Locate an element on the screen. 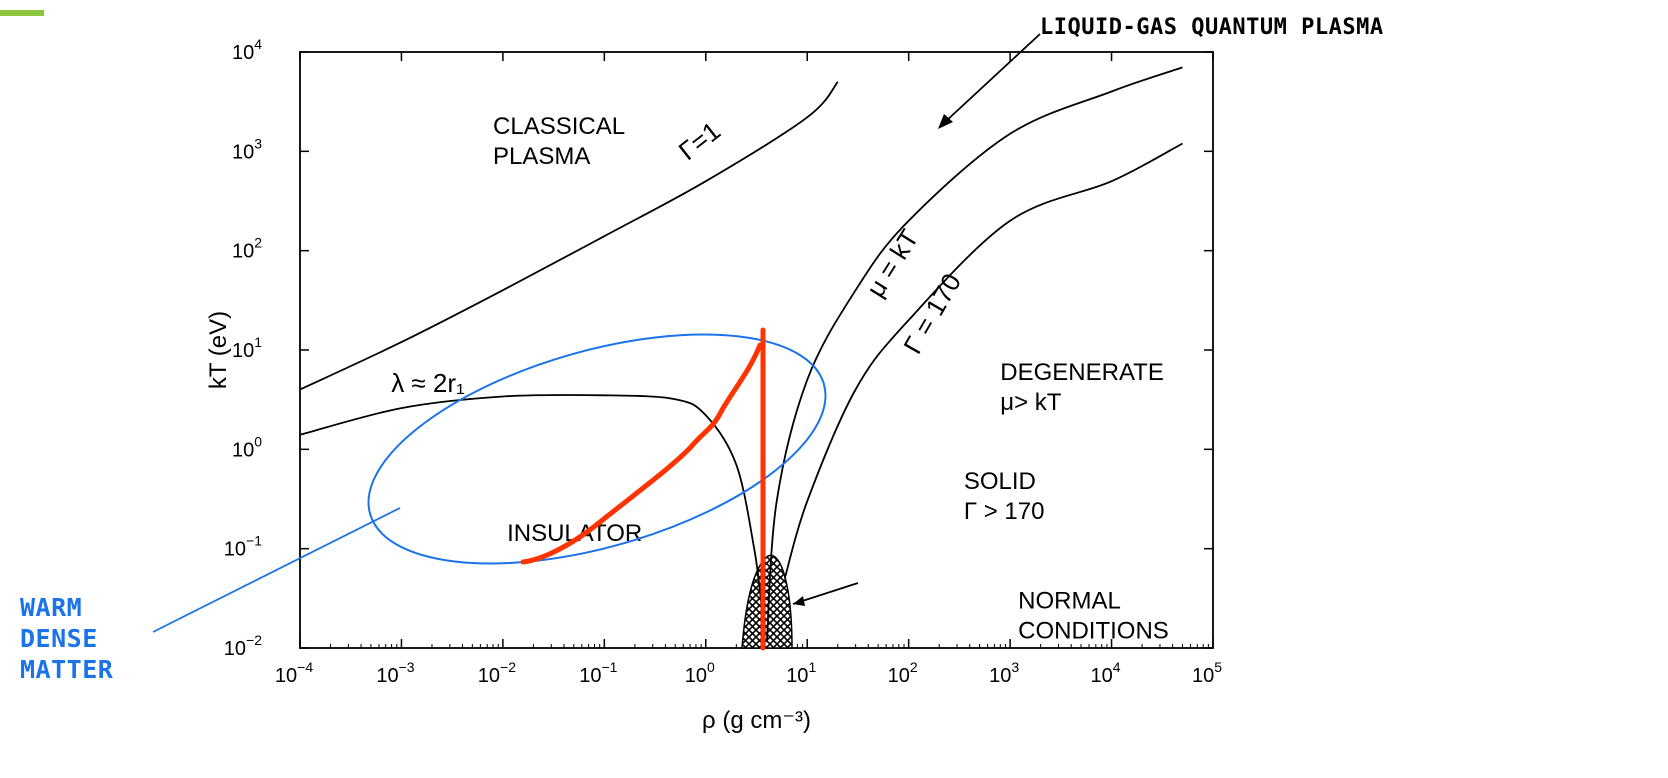 The image size is (1668, 778). normal-conditions-region is located at coordinates (767, 601).